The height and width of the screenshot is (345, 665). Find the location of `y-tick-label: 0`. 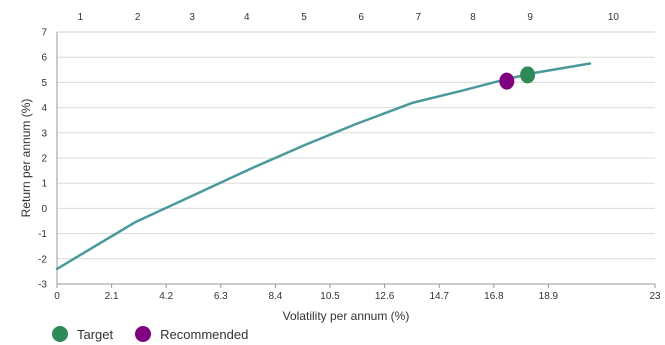

y-tick-label: 0 is located at coordinates (44, 209).